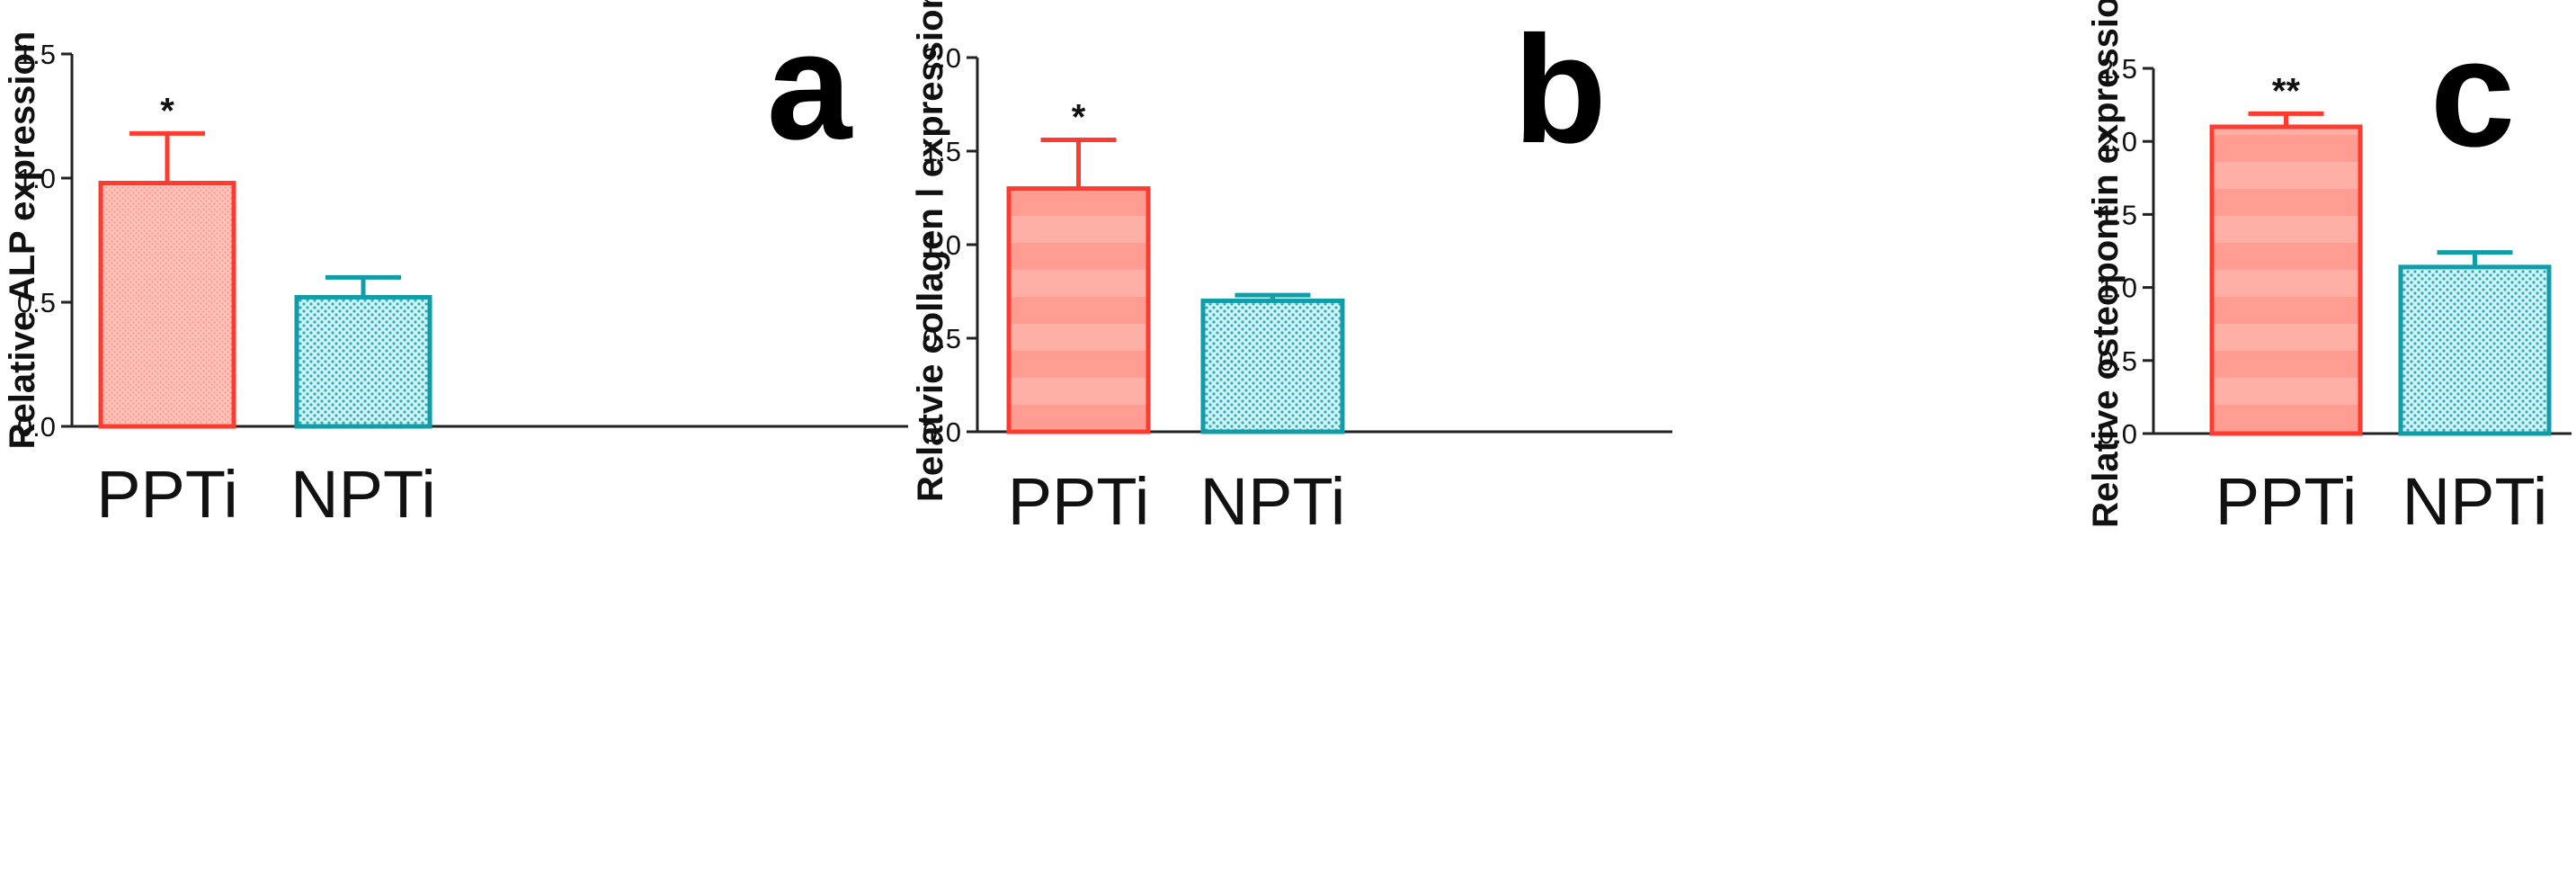 This screenshot has width=2576, height=895. What do you see at coordinates (1560, 90) in the screenshot?
I see `panel-letter: b` at bounding box center [1560, 90].